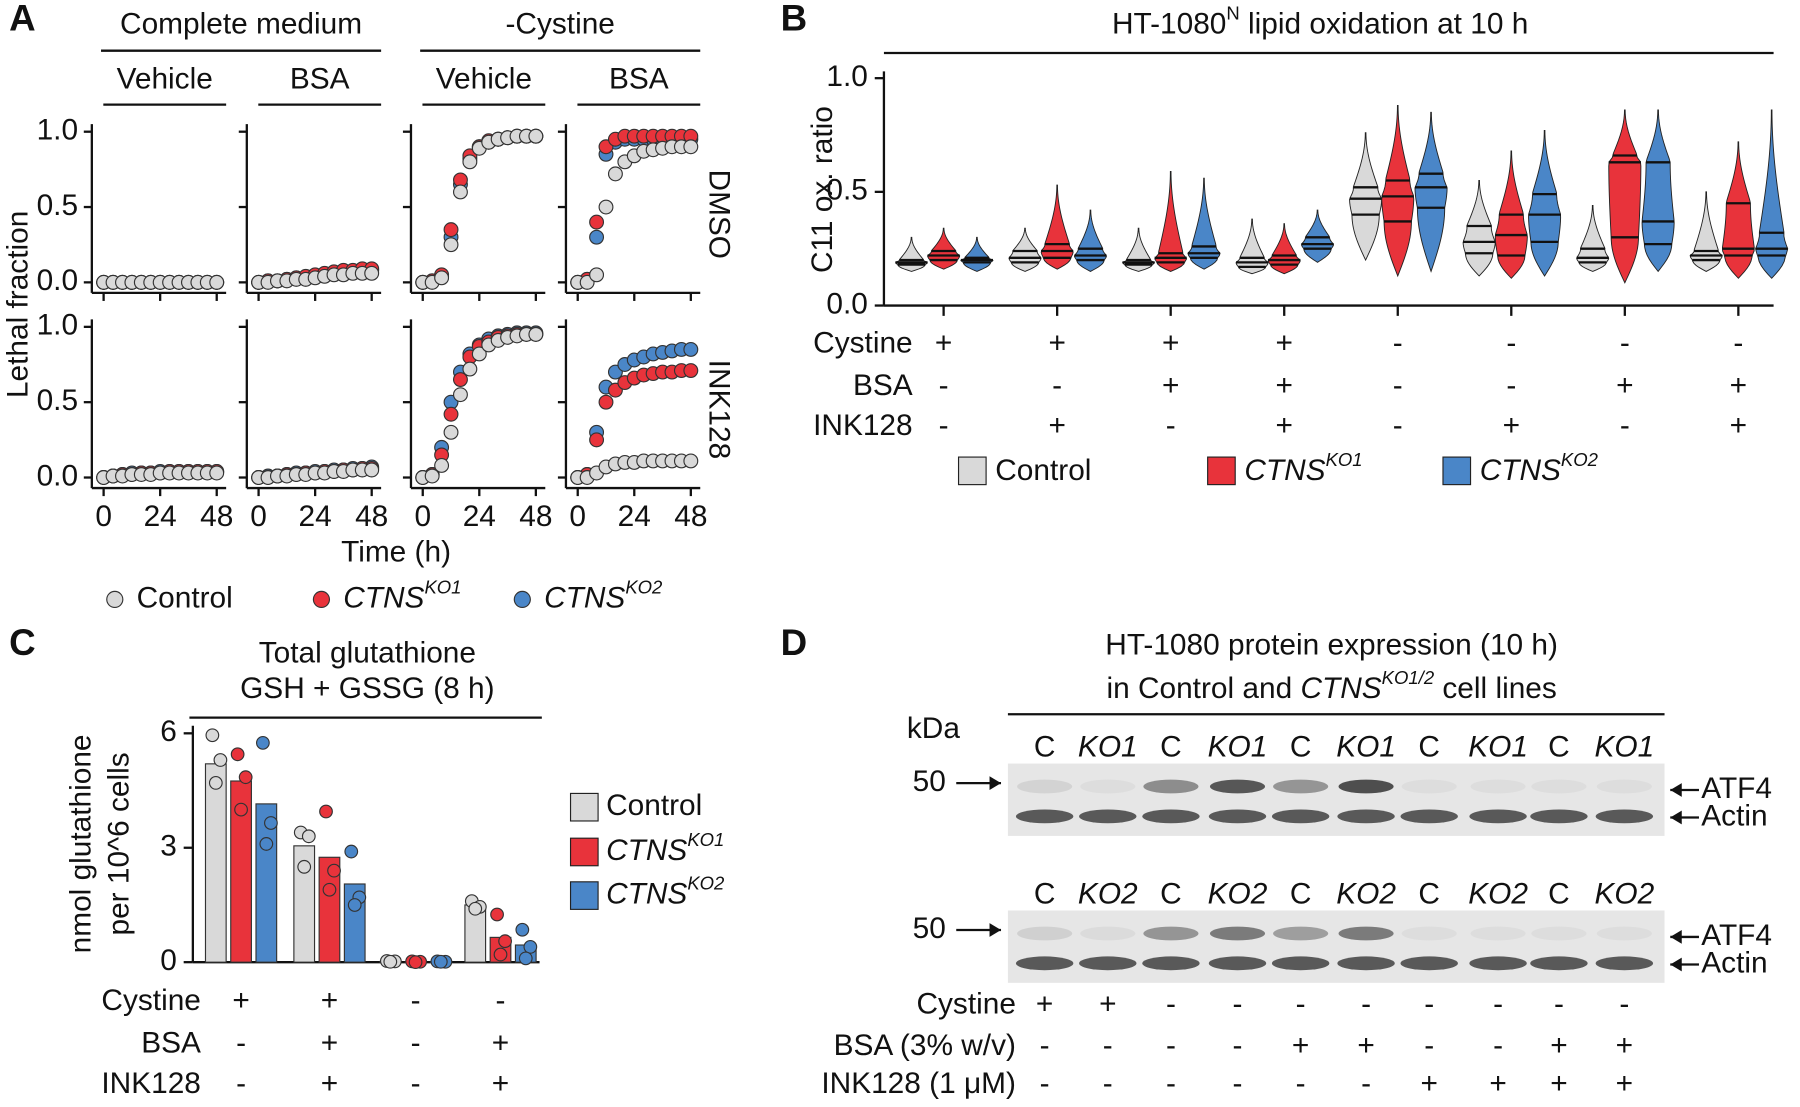 Image resolution: width=1800 pixels, height=1107 pixels. What do you see at coordinates (22, 19) in the screenshot?
I see `panel-letter: A` at bounding box center [22, 19].